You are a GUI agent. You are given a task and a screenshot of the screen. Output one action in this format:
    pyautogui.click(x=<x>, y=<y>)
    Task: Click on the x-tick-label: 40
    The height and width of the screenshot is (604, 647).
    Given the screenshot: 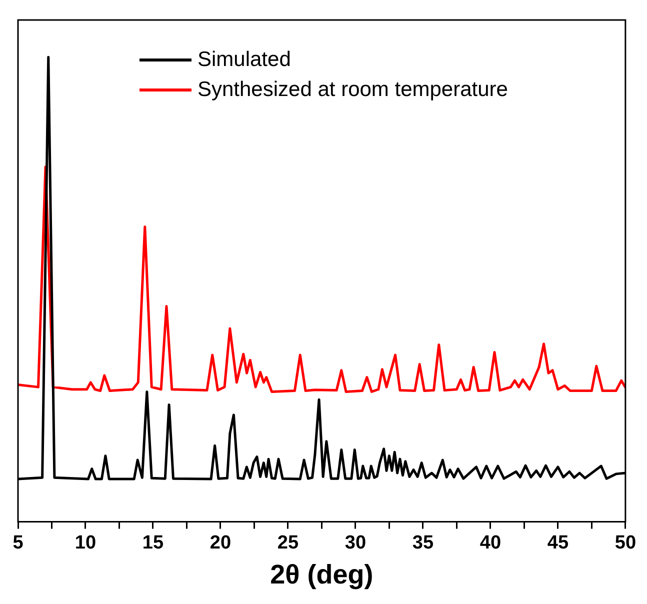 What is the action you would take?
    pyautogui.click(x=491, y=543)
    